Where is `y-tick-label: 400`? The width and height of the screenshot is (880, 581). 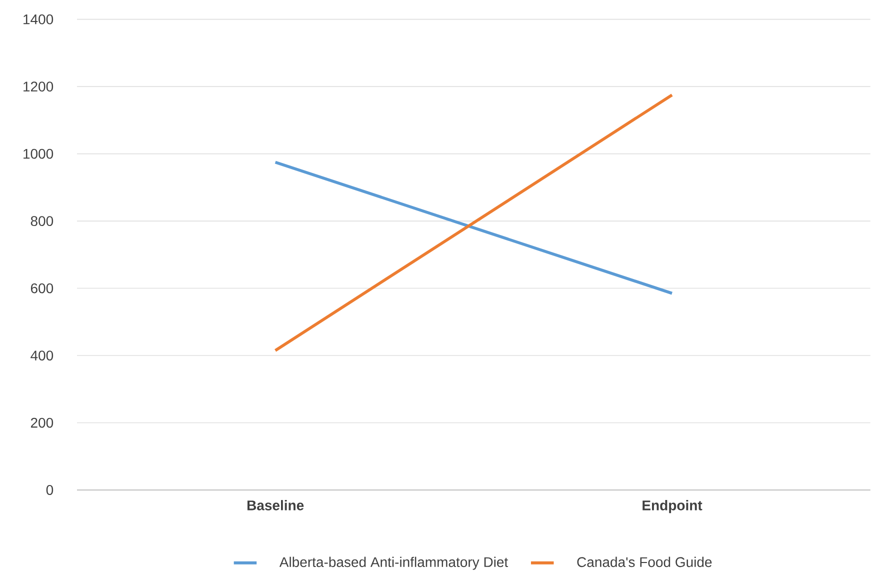 y-tick-label: 400 is located at coordinates (42, 355).